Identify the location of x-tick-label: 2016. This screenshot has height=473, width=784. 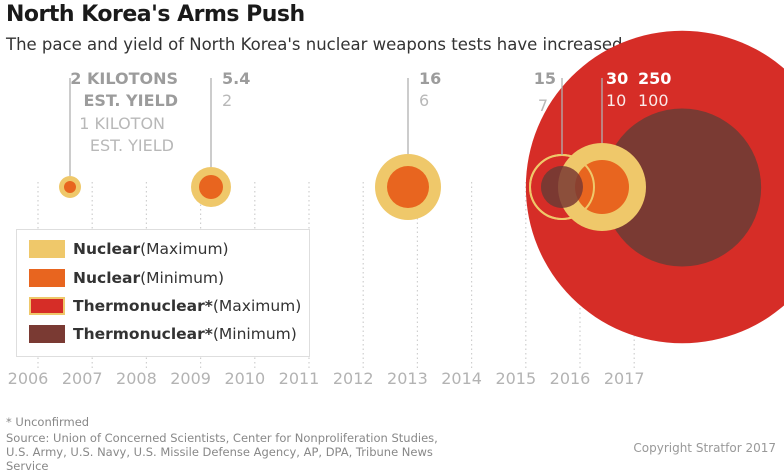
(570, 378).